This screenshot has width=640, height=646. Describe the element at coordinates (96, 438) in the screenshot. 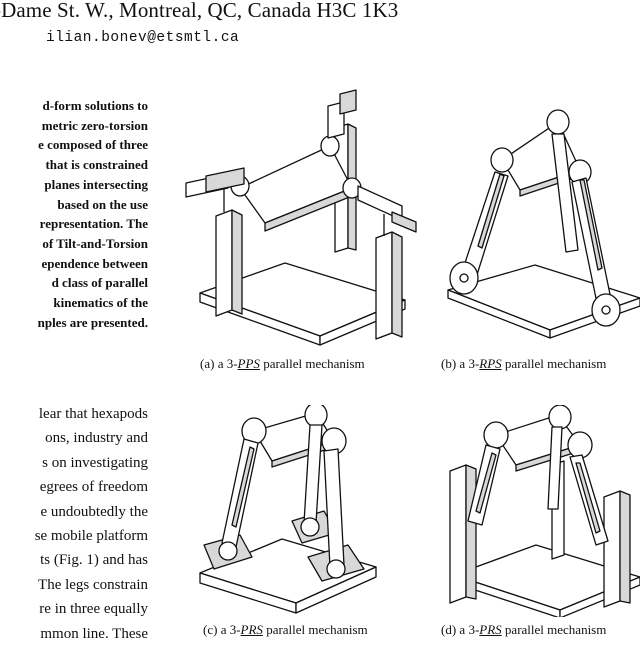

I see `body-line: ons, industry and` at that location.